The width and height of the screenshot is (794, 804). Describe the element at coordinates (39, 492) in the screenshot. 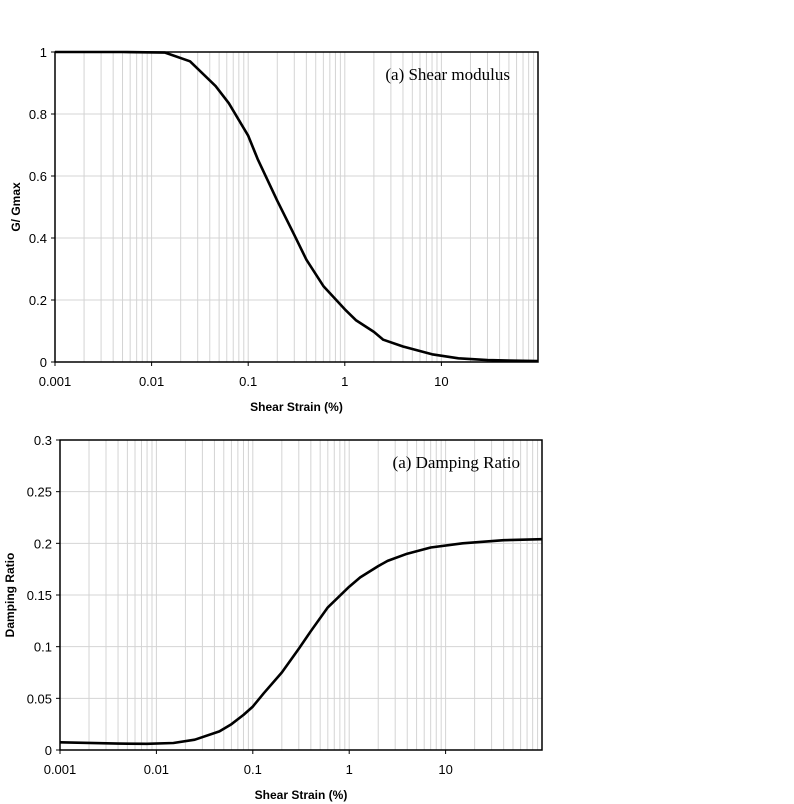

I see `y-tick-label: 0.25` at that location.